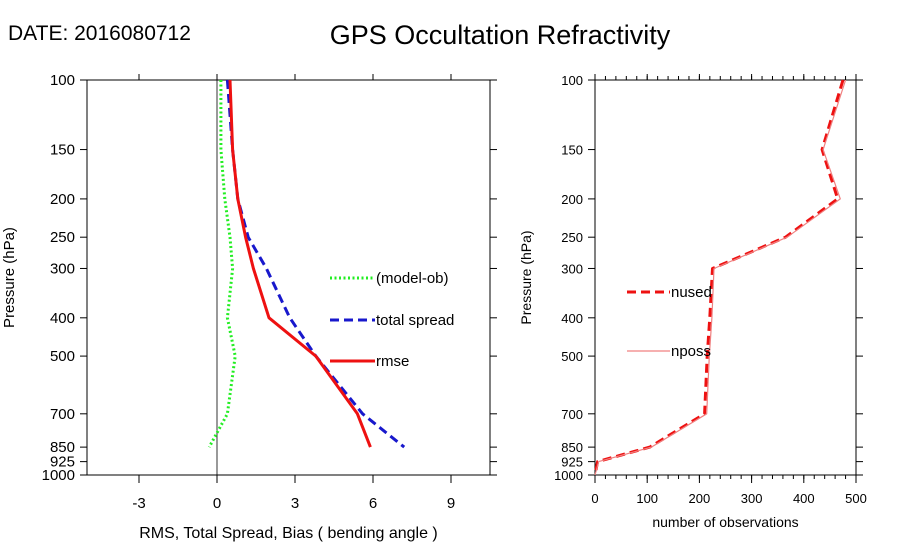  Describe the element at coordinates (500, 35) in the screenshot. I see `chart-title: GPS Occultation Refractivity` at that location.